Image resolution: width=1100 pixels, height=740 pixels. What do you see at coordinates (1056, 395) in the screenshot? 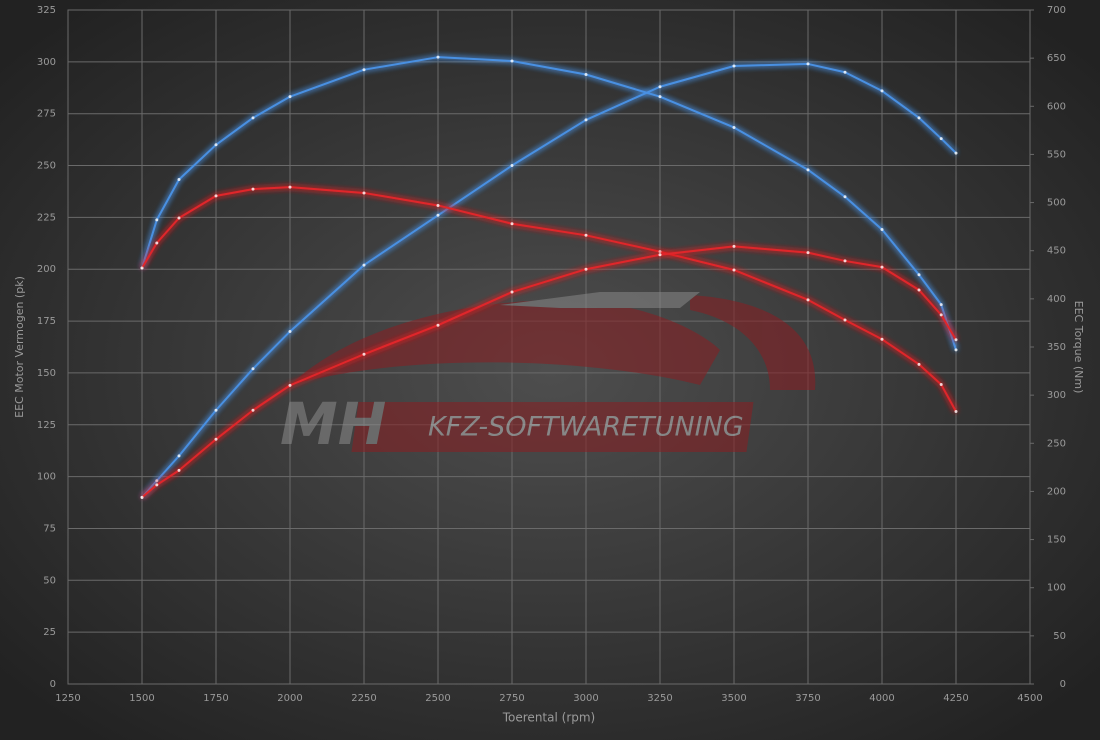
I see `y2-tick-label: 300` at bounding box center [1056, 395].